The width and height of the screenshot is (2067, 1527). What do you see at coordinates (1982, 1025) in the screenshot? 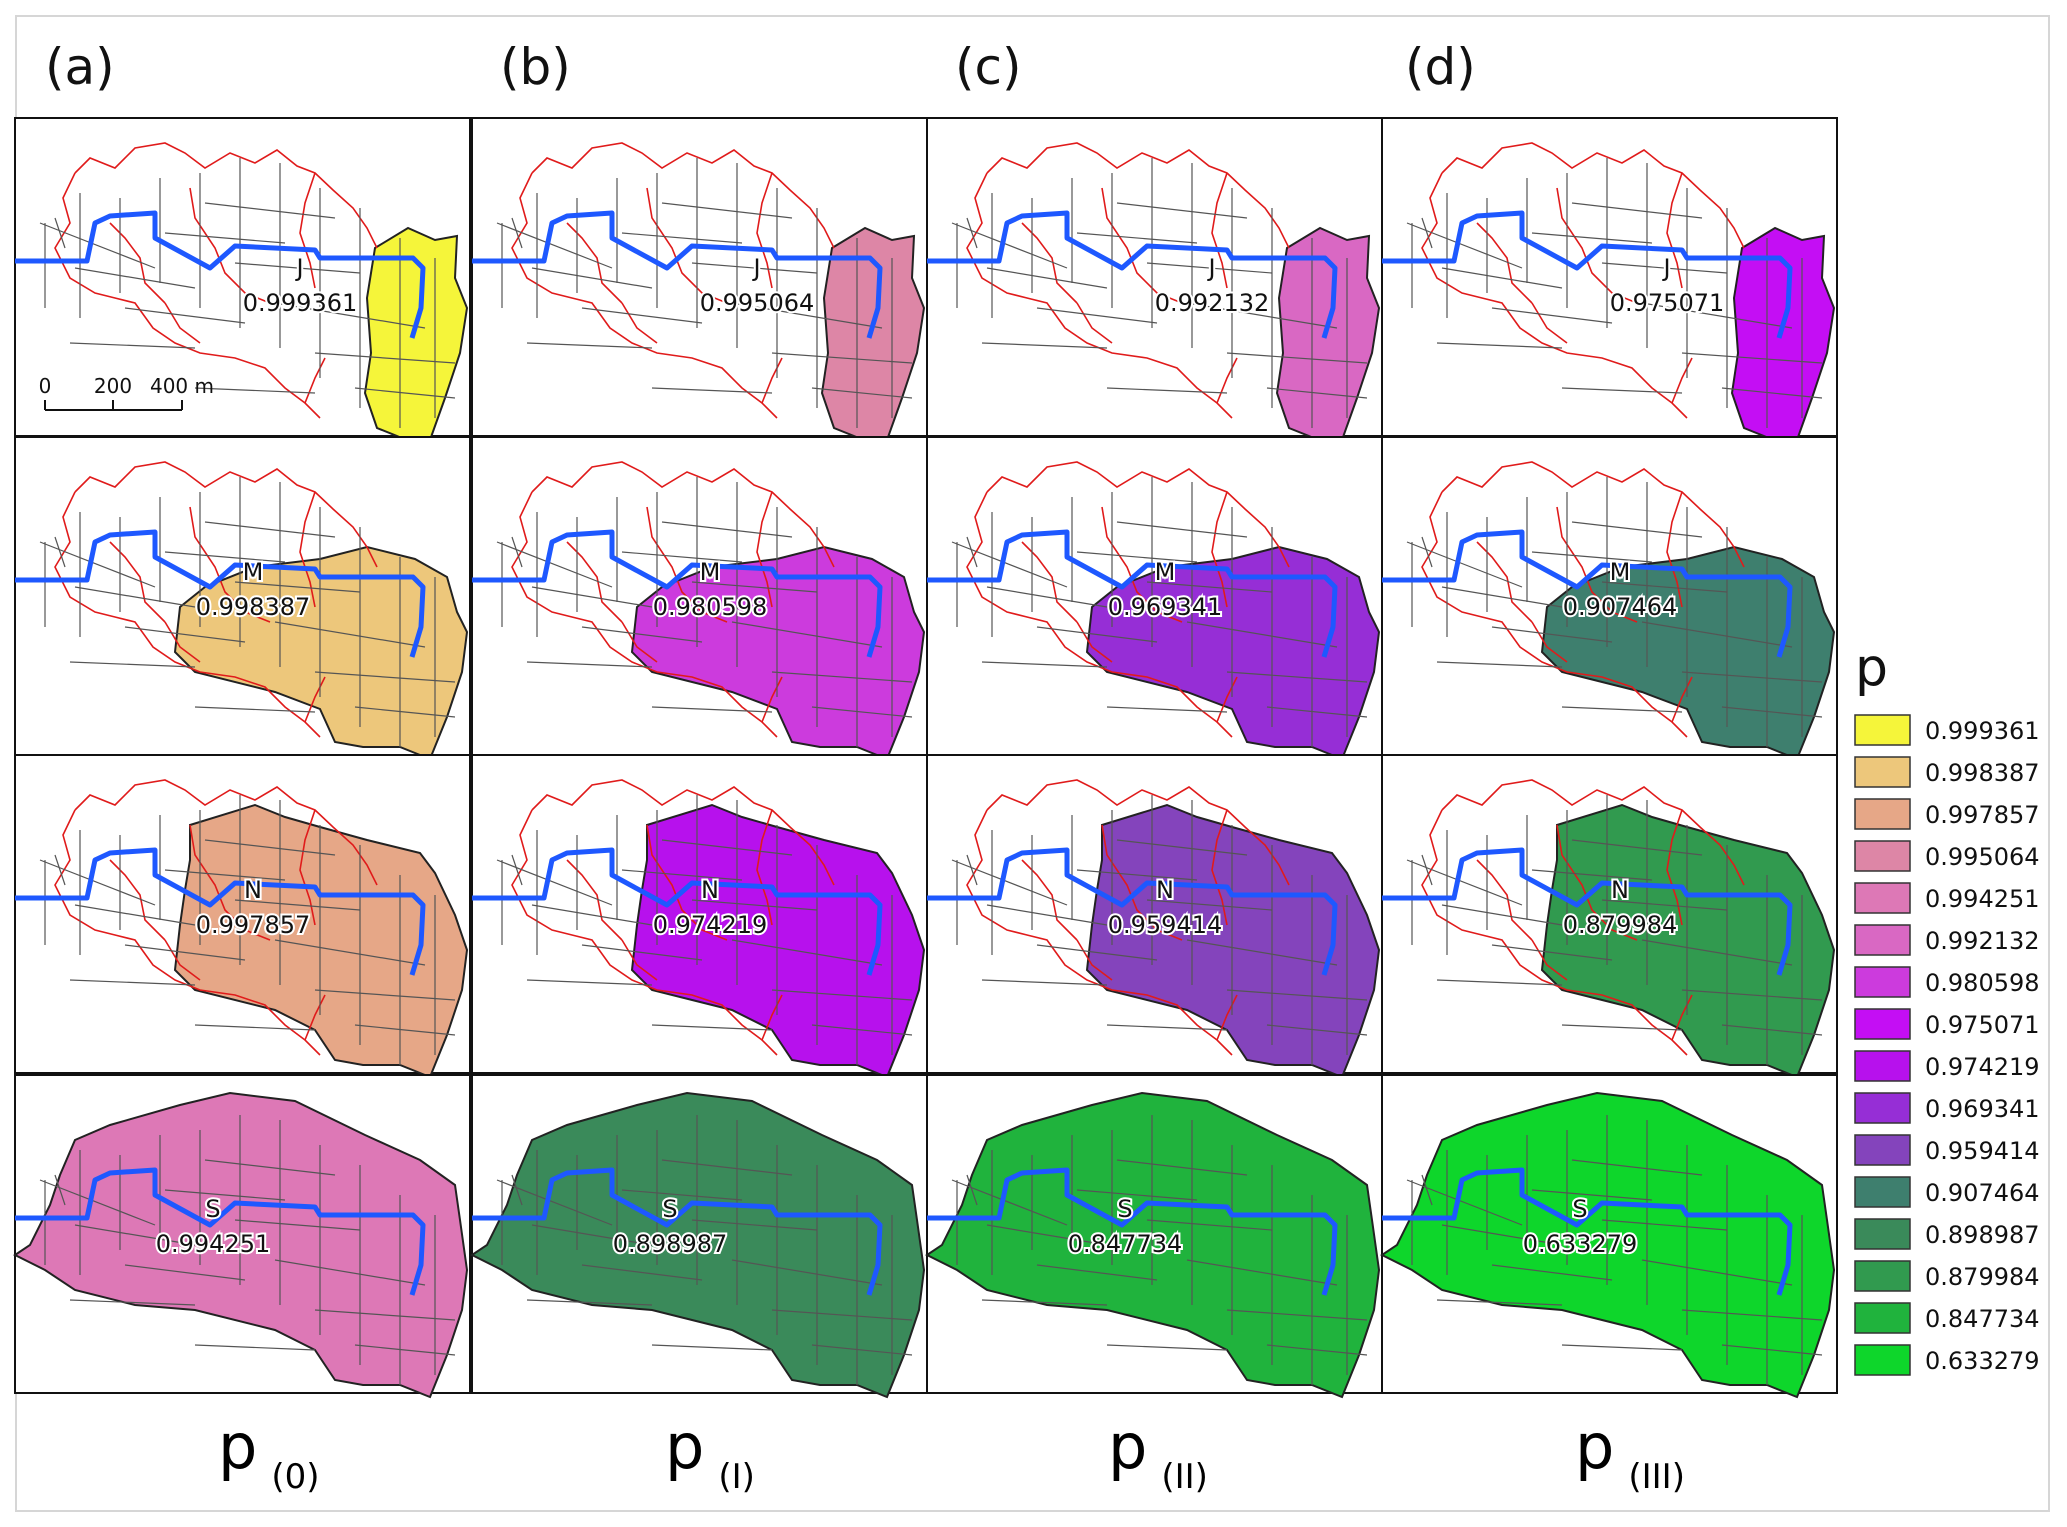
I see `legend-label: 0.975071` at bounding box center [1982, 1025].